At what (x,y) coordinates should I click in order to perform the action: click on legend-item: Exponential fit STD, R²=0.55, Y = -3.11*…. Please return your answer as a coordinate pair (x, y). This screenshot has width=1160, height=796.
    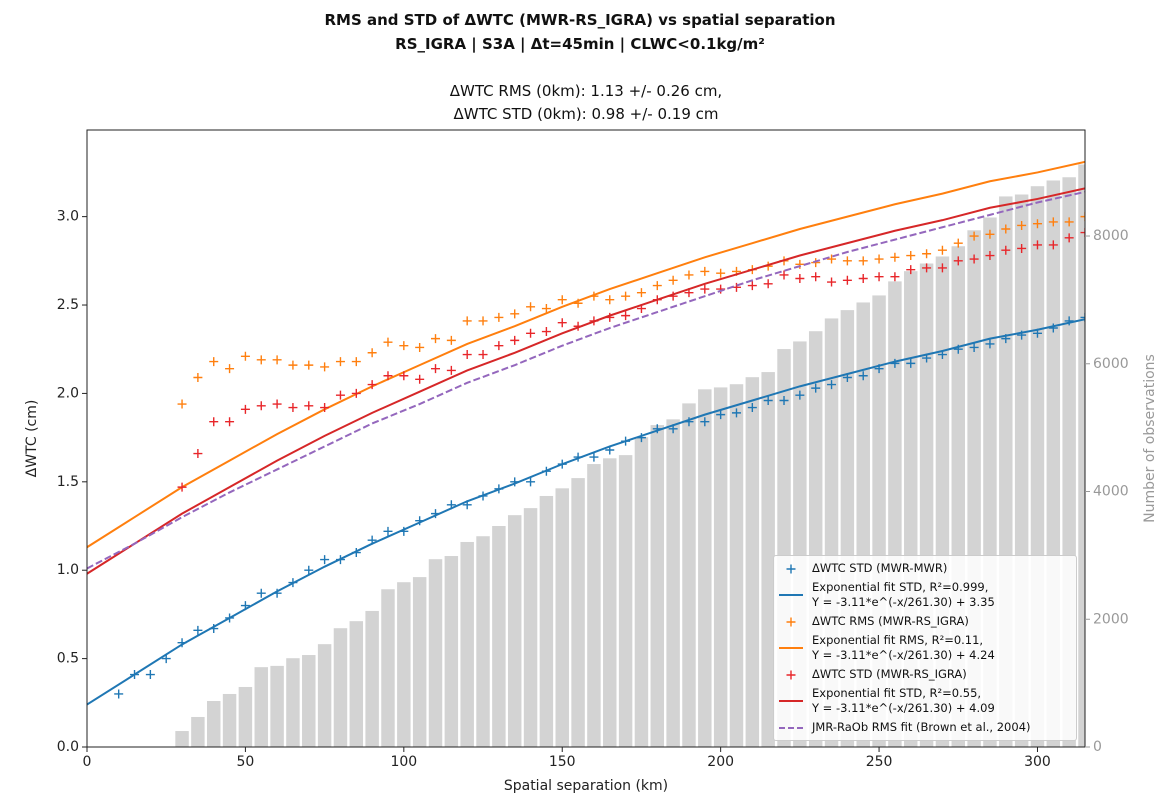
    Looking at the image, I should click on (925, 701).